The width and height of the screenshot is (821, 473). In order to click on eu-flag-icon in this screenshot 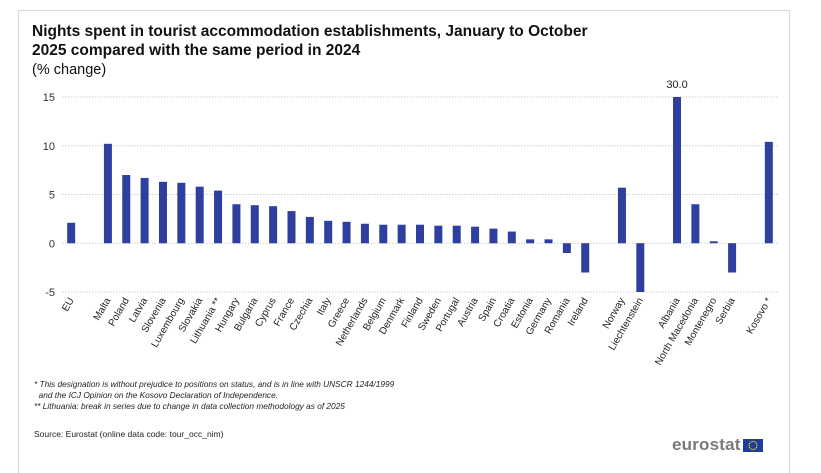, I will do `click(752, 445)`.